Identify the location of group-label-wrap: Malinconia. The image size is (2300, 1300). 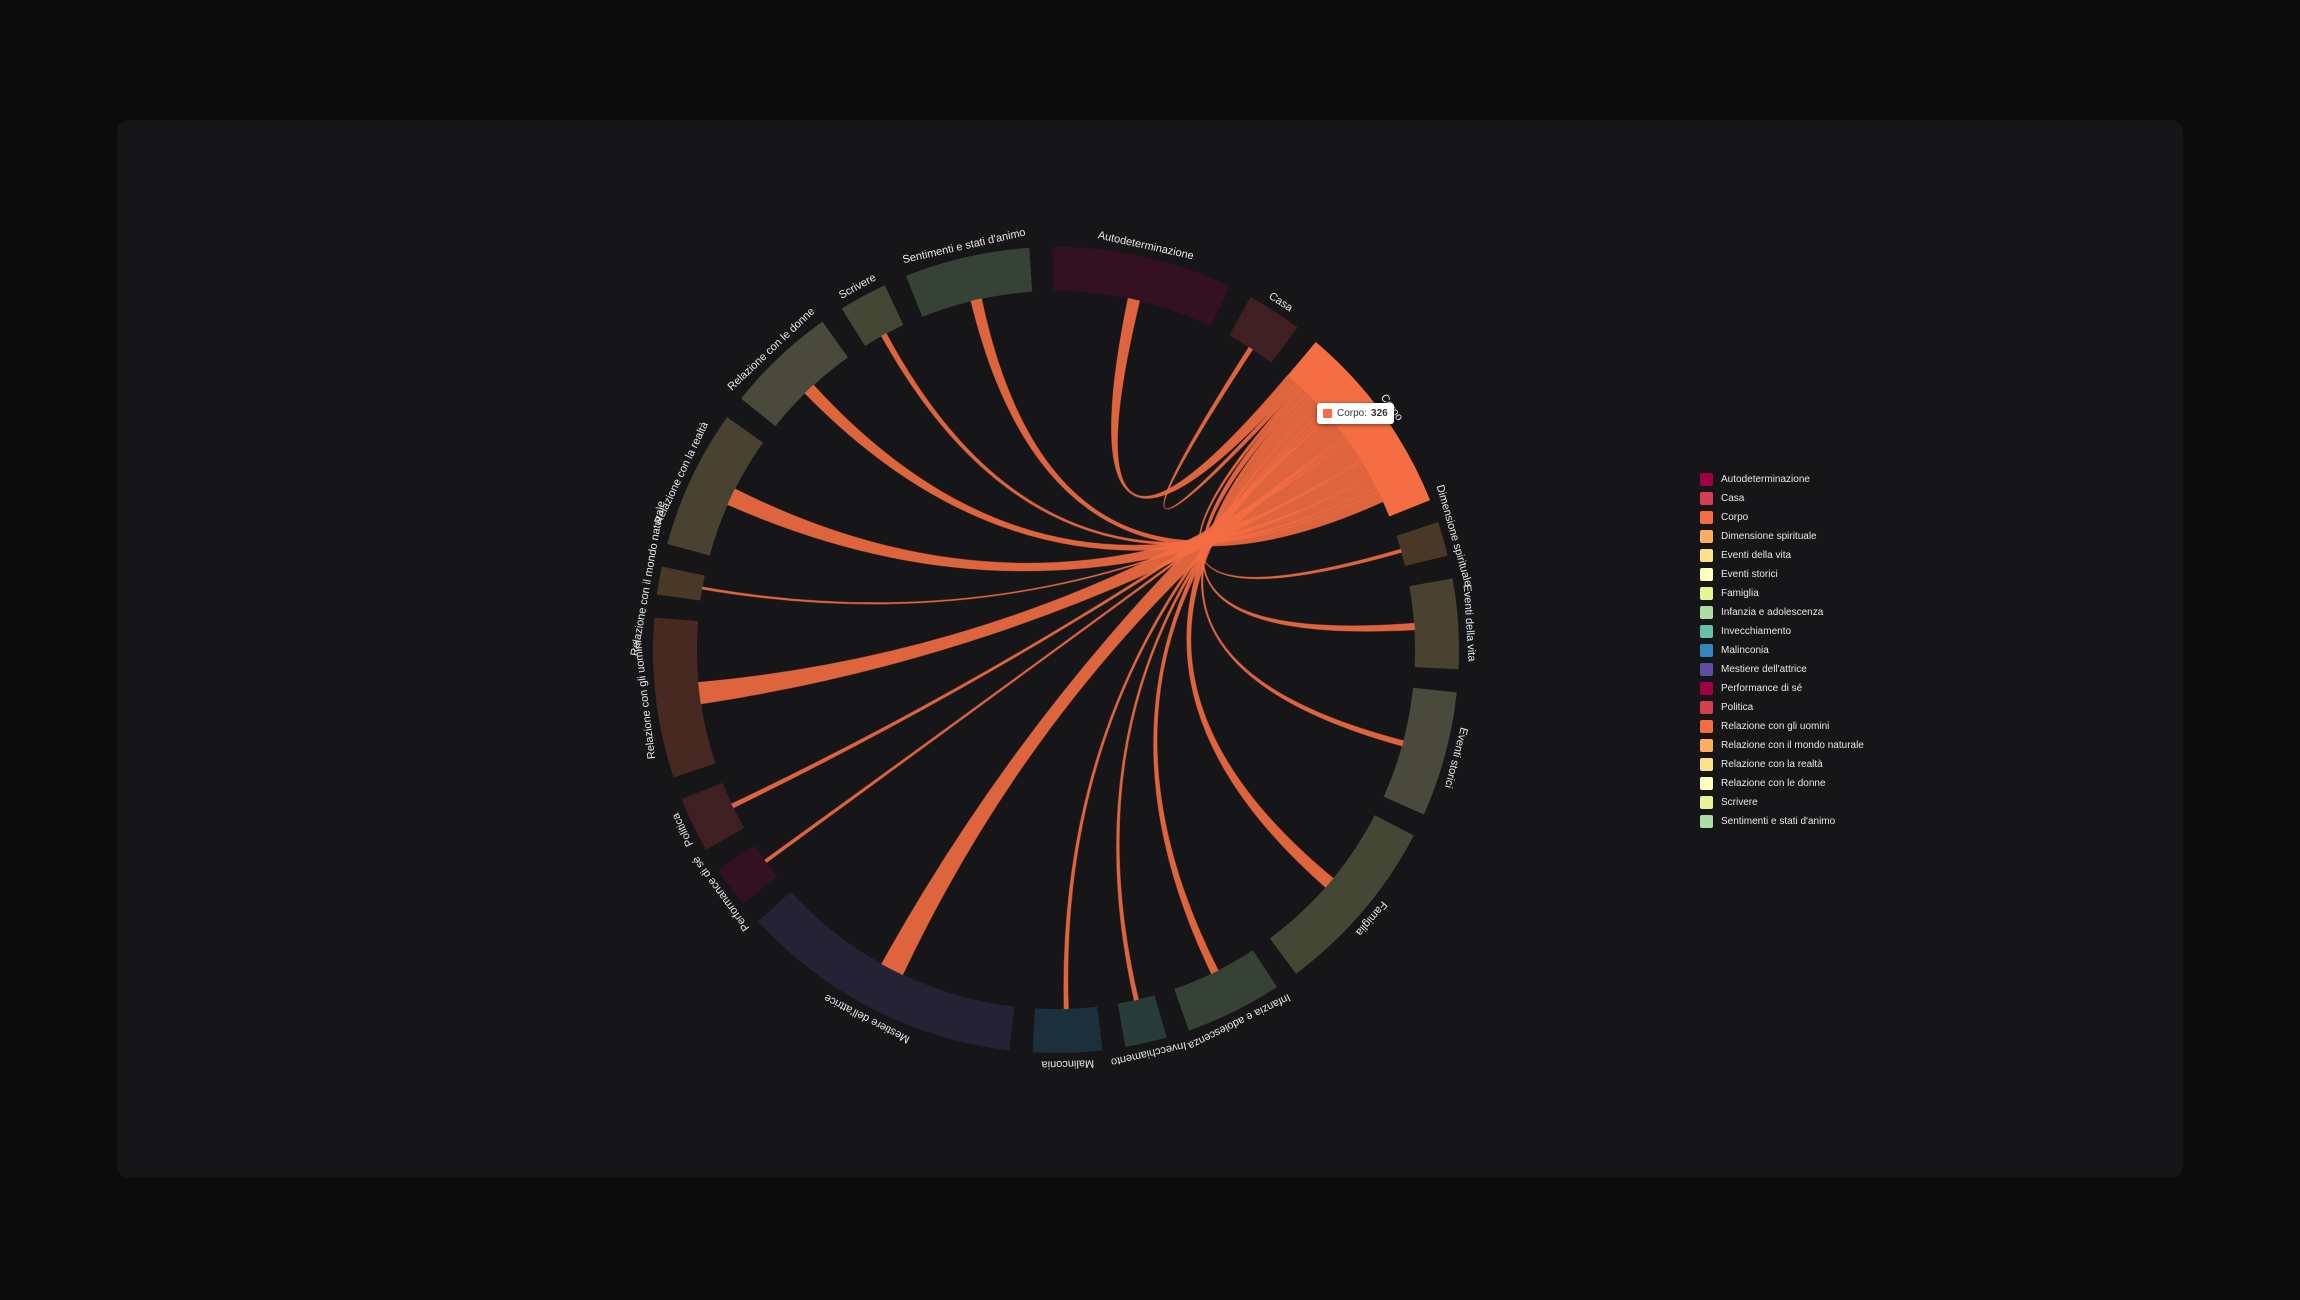
(1067, 1064).